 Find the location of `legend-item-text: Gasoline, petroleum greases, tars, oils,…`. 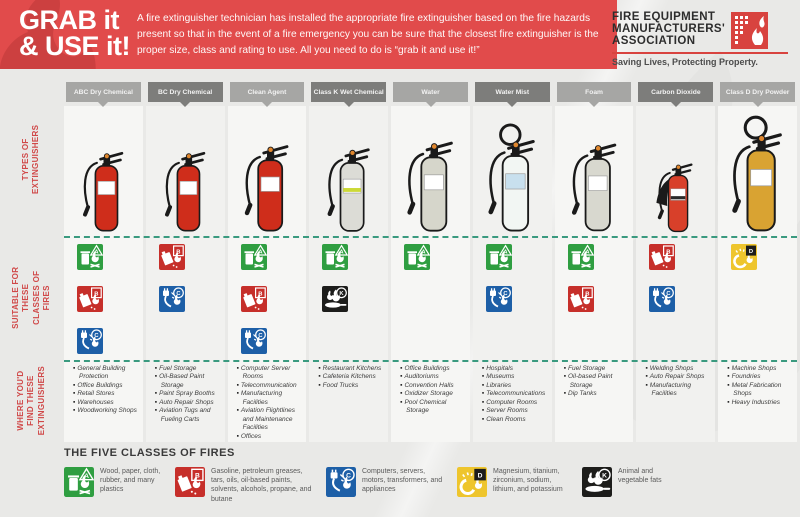

legend-item-text: Gasoline, petroleum greases, tars, oils,… is located at coordinates (261, 485).